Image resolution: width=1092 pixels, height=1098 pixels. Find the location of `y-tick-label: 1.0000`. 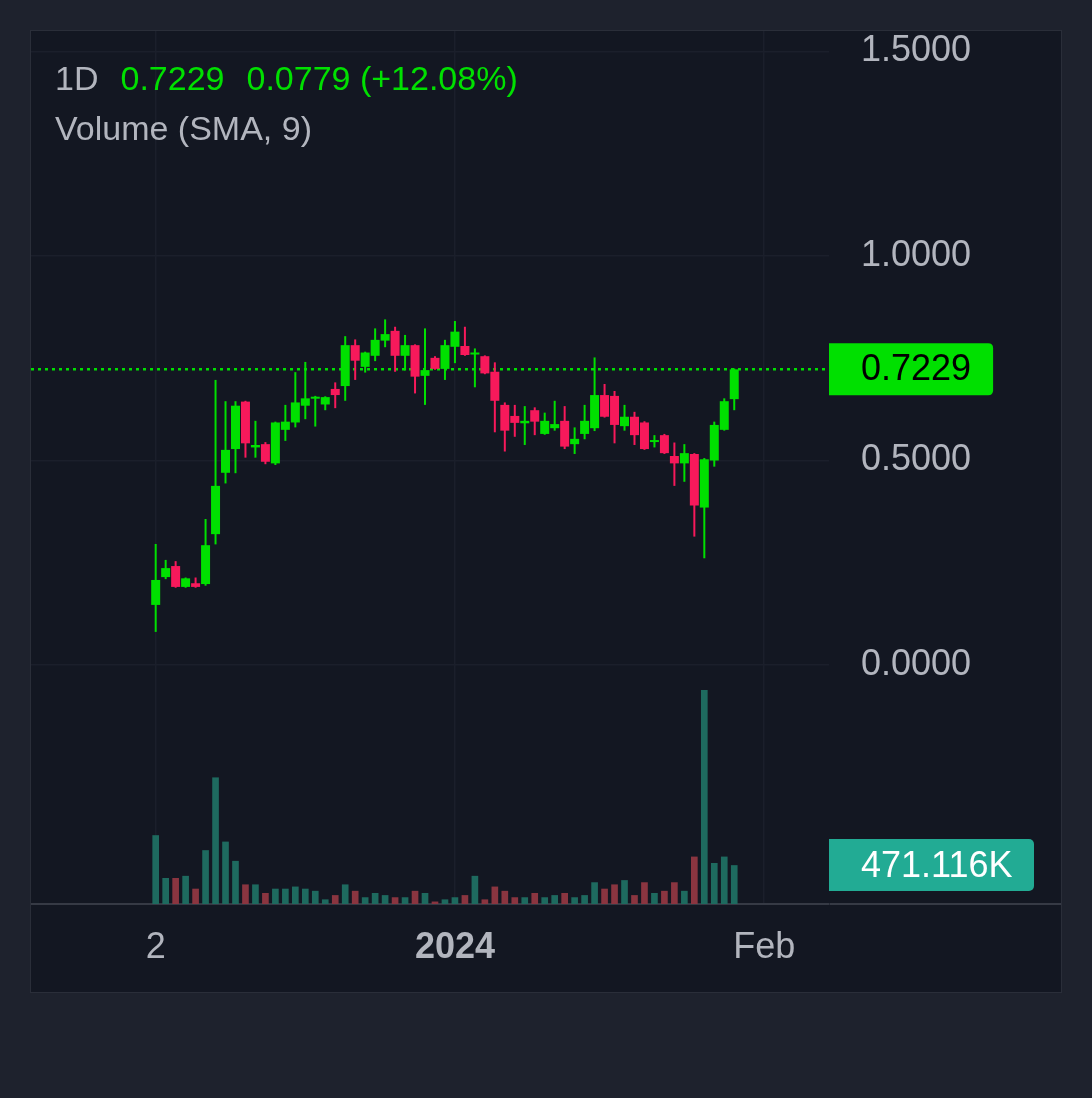

y-tick-label: 1.0000 is located at coordinates (916, 253).